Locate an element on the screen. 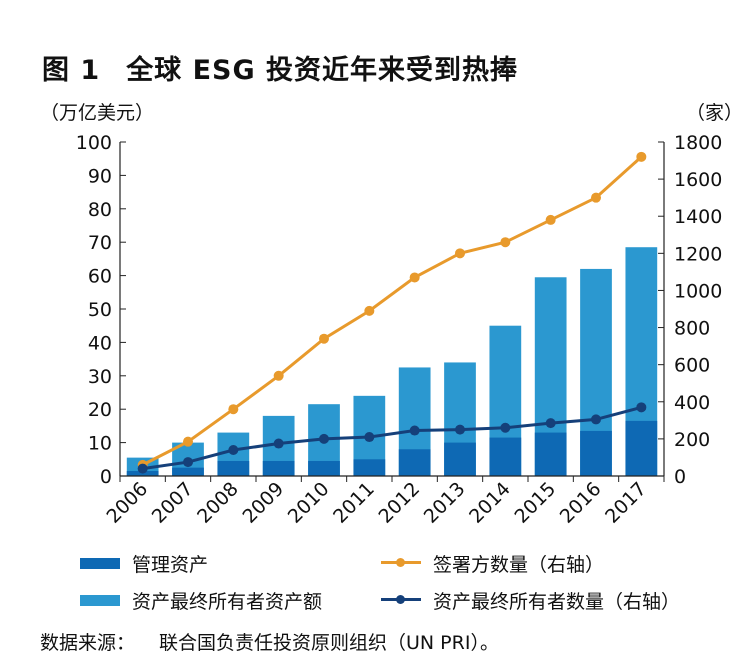 This screenshot has height=666, width=756. bar-aum-2009 is located at coordinates (278, 468).